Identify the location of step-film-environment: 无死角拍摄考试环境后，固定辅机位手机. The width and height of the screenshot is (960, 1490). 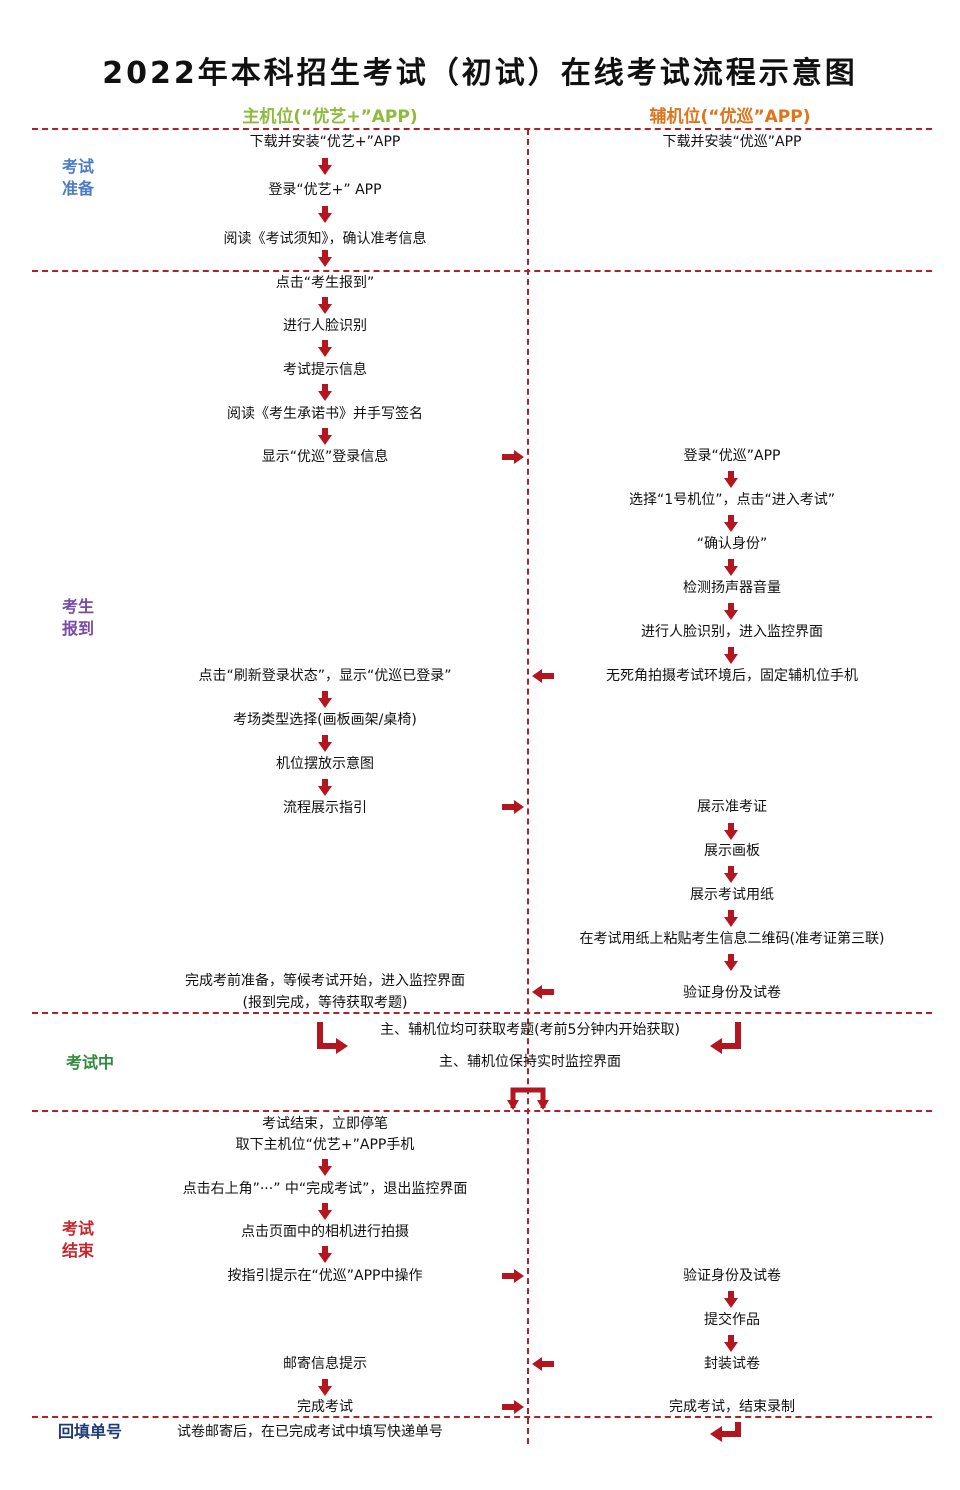
(732, 676).